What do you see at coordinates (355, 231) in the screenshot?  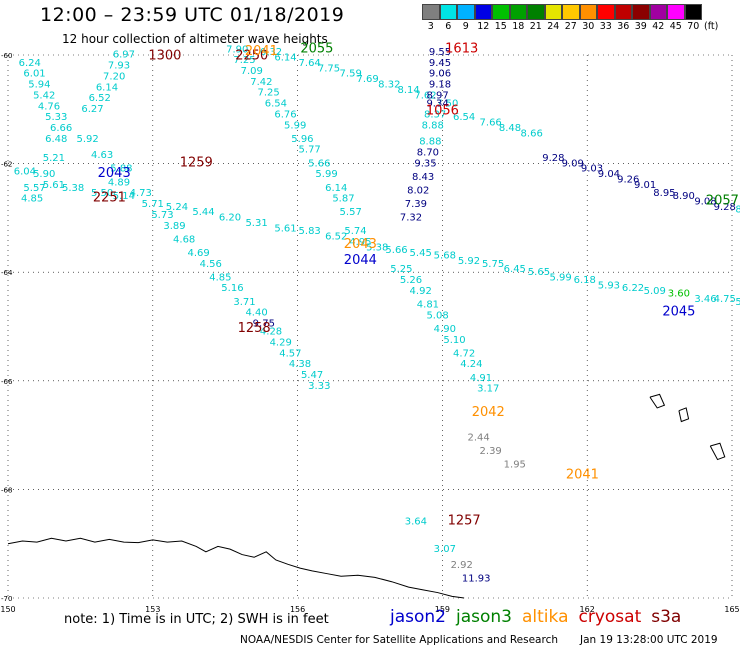 I see `swh-value-label: 5.74` at bounding box center [355, 231].